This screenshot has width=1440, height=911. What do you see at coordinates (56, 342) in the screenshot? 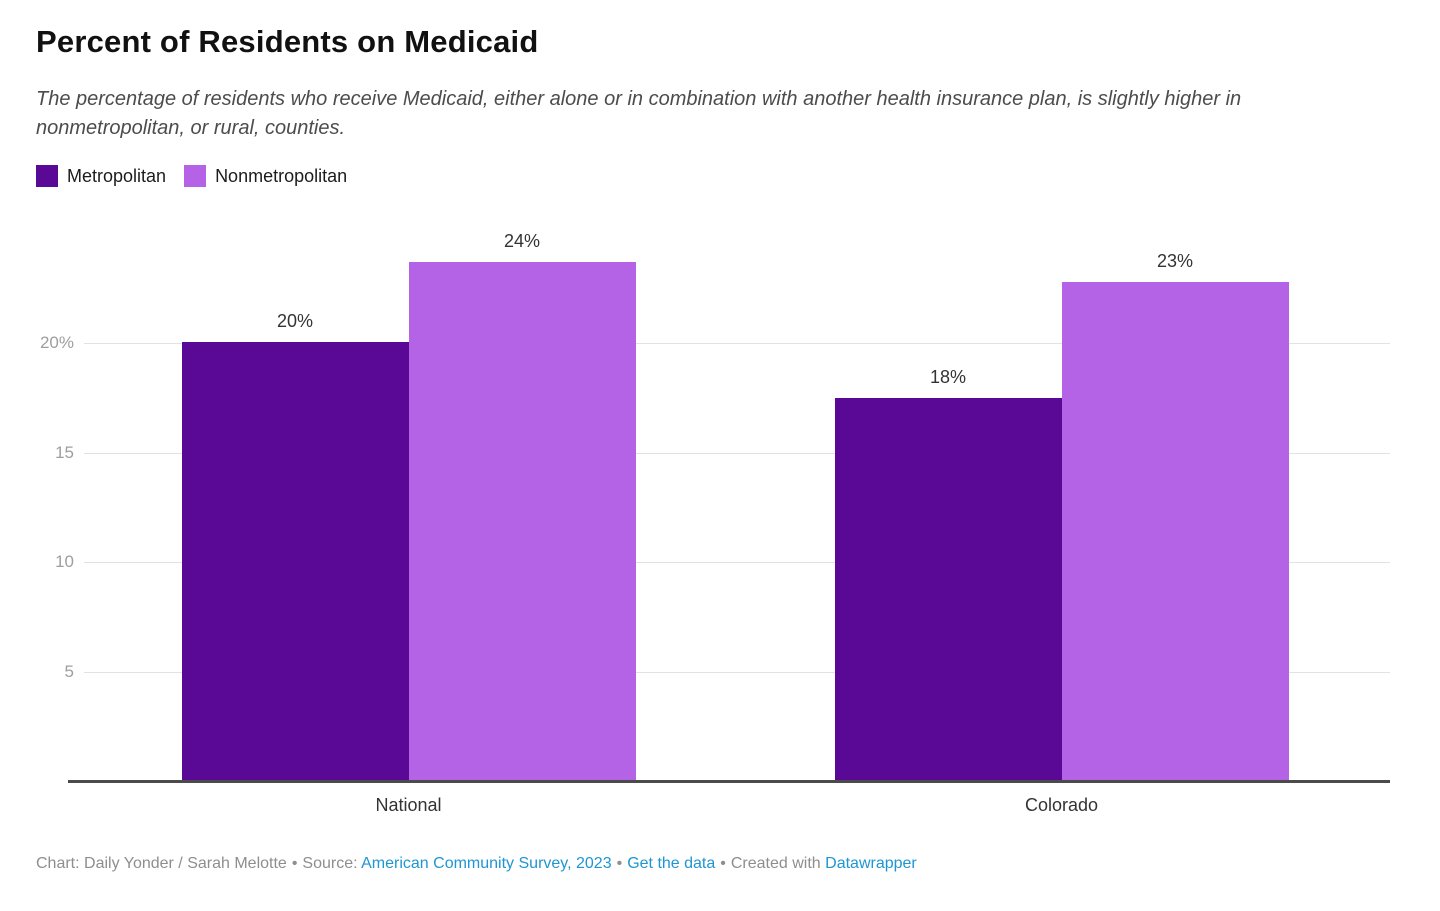
I see `y-tick-label: 20%` at bounding box center [56, 342].